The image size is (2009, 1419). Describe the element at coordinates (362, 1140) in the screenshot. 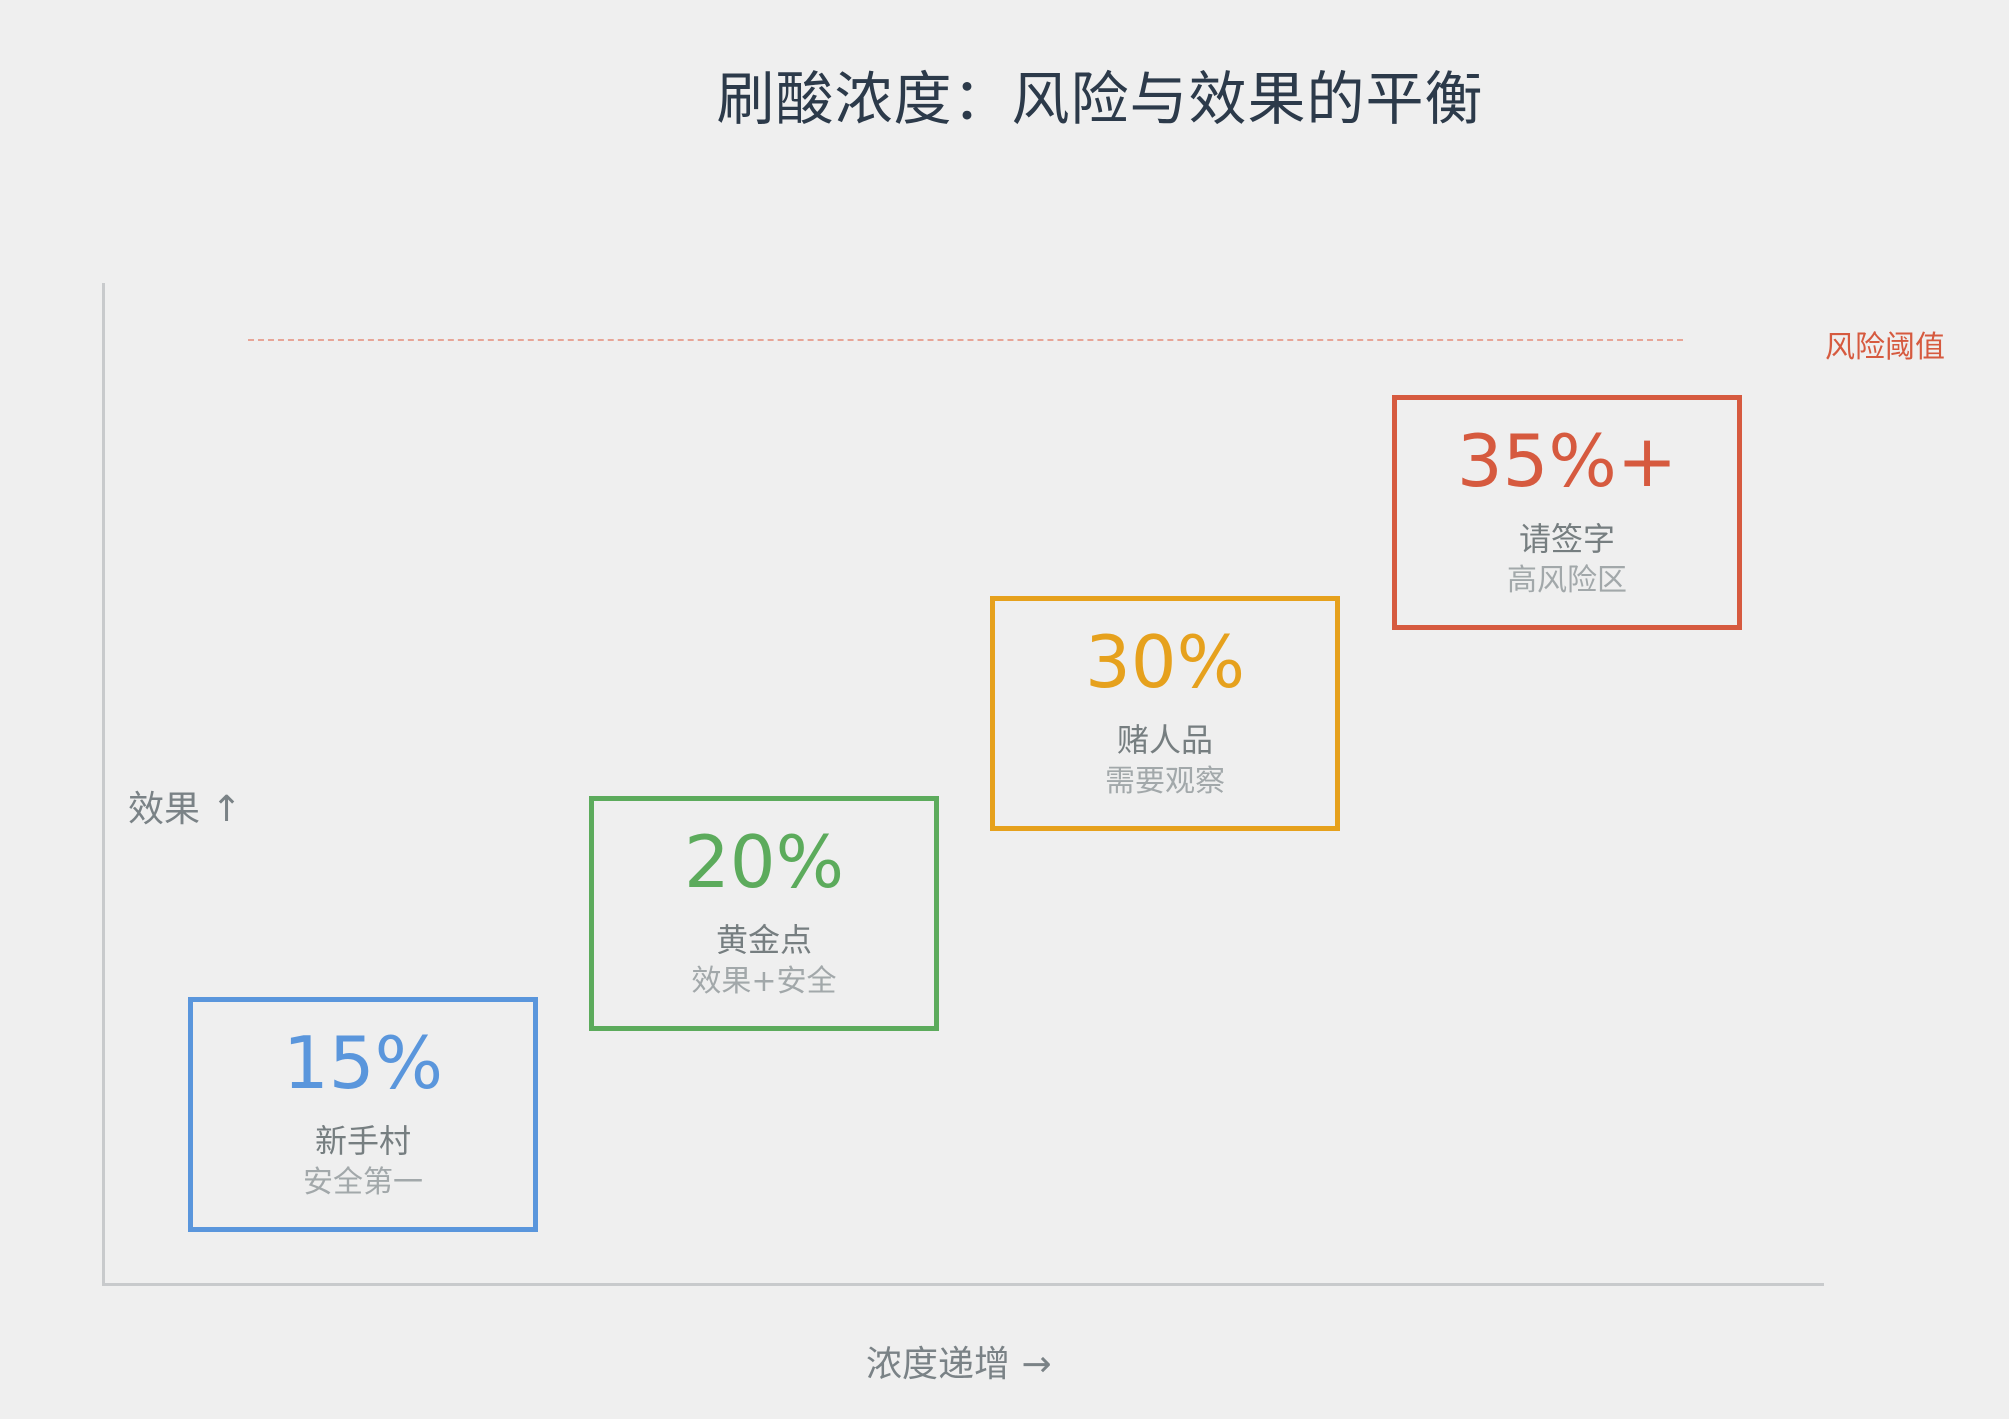

I see `step-name: 新手村` at that location.